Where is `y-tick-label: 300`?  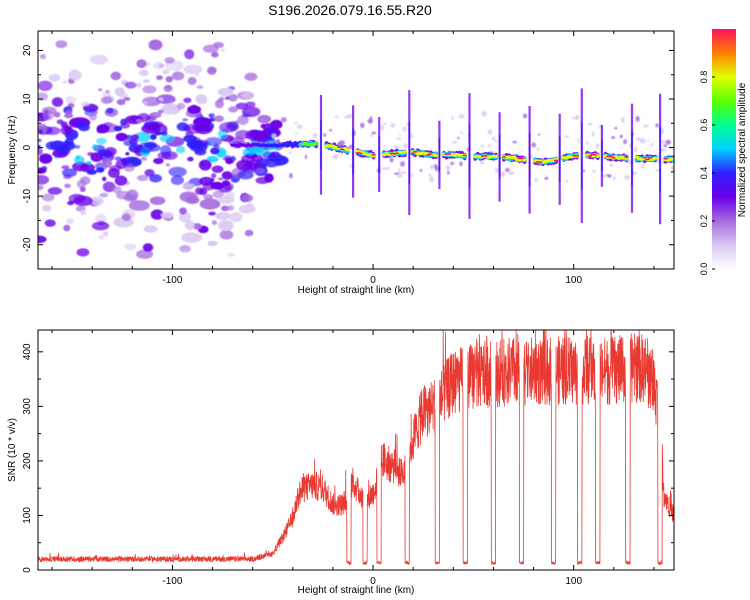 y-tick-label: 300 is located at coordinates (27, 406).